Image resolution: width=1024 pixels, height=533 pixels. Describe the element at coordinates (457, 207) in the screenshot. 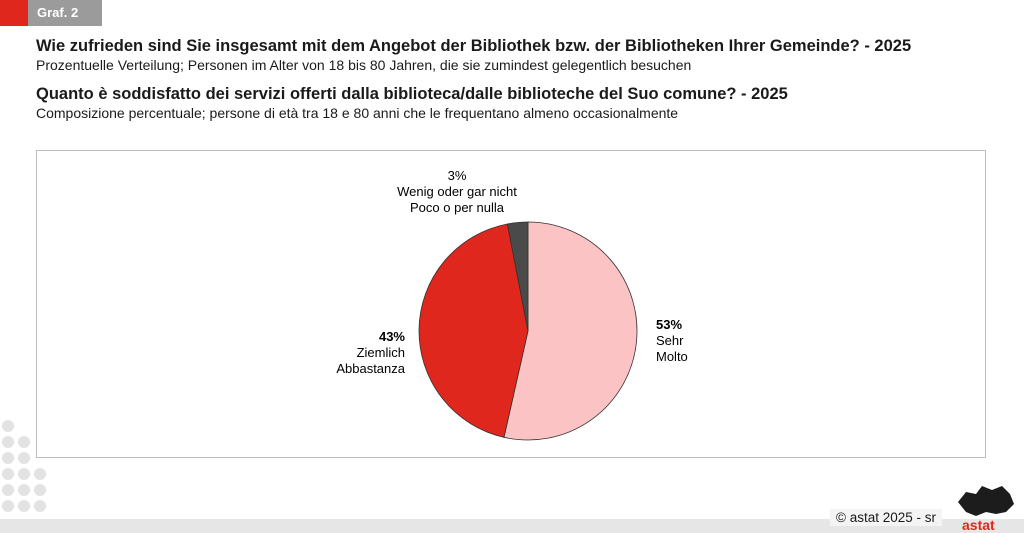

I see `slice-label-it-poco: Poco o per nulla` at that location.